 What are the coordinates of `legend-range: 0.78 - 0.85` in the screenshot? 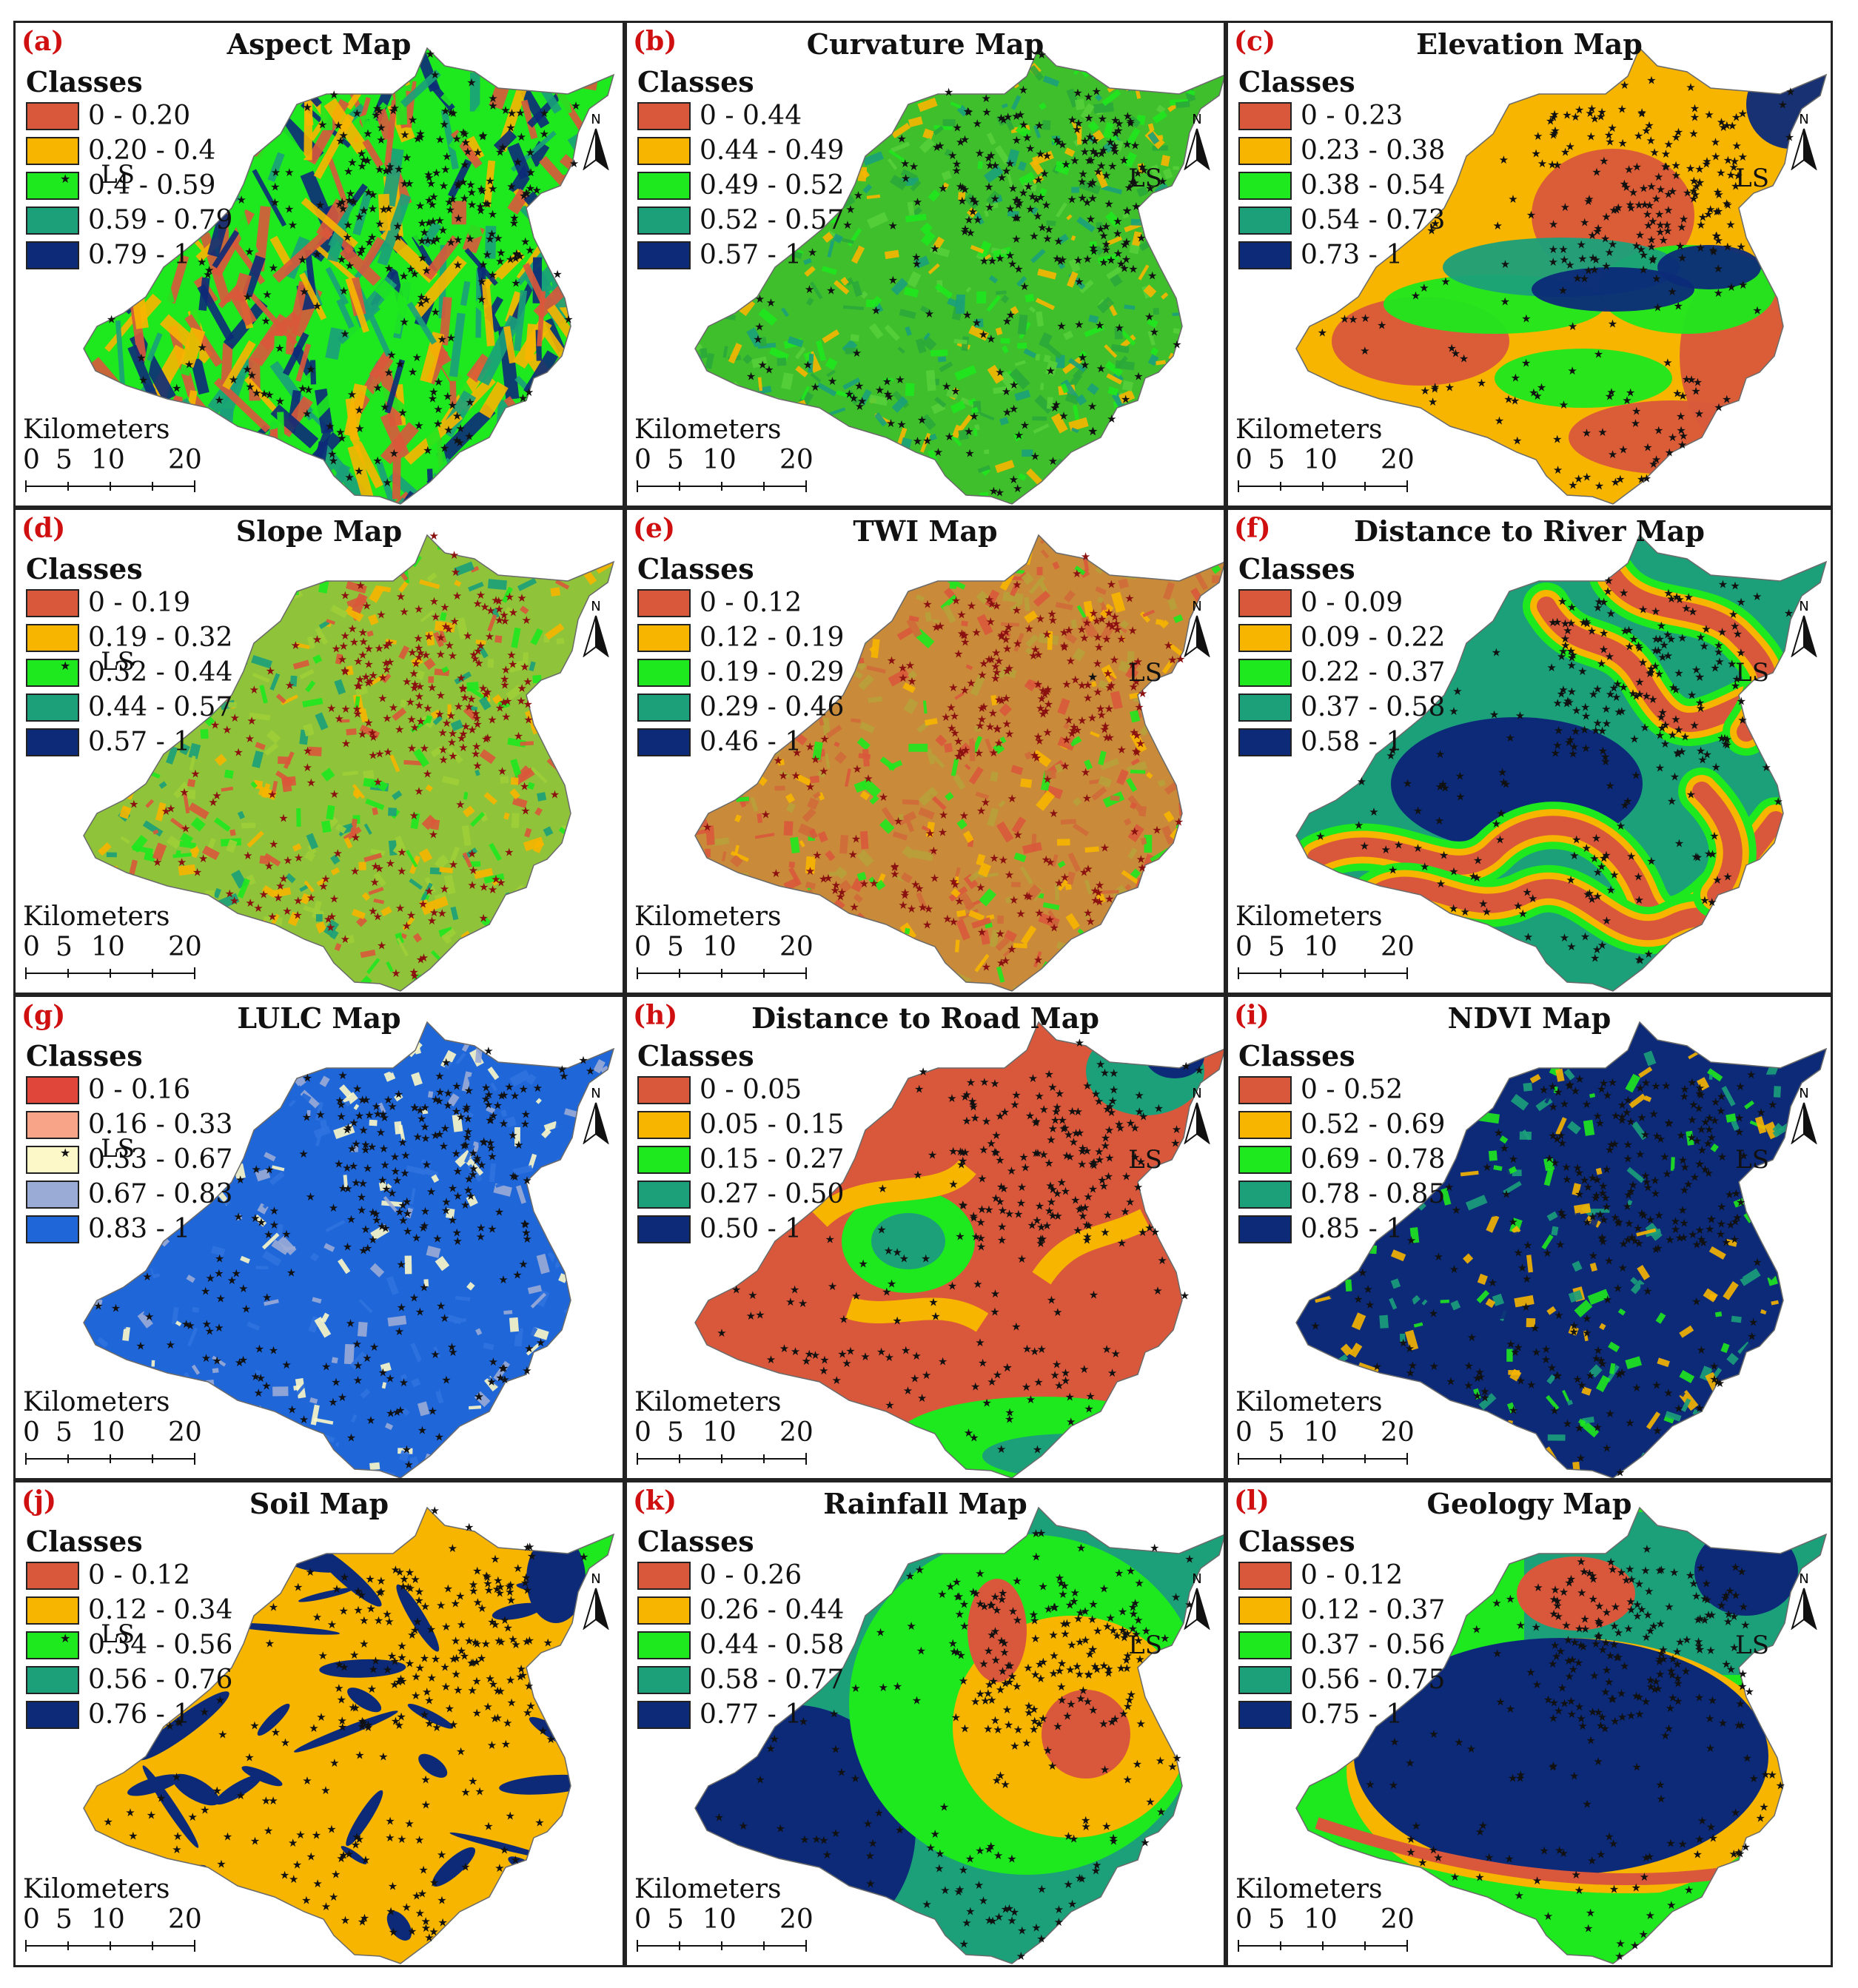 It's located at (1373, 1194).